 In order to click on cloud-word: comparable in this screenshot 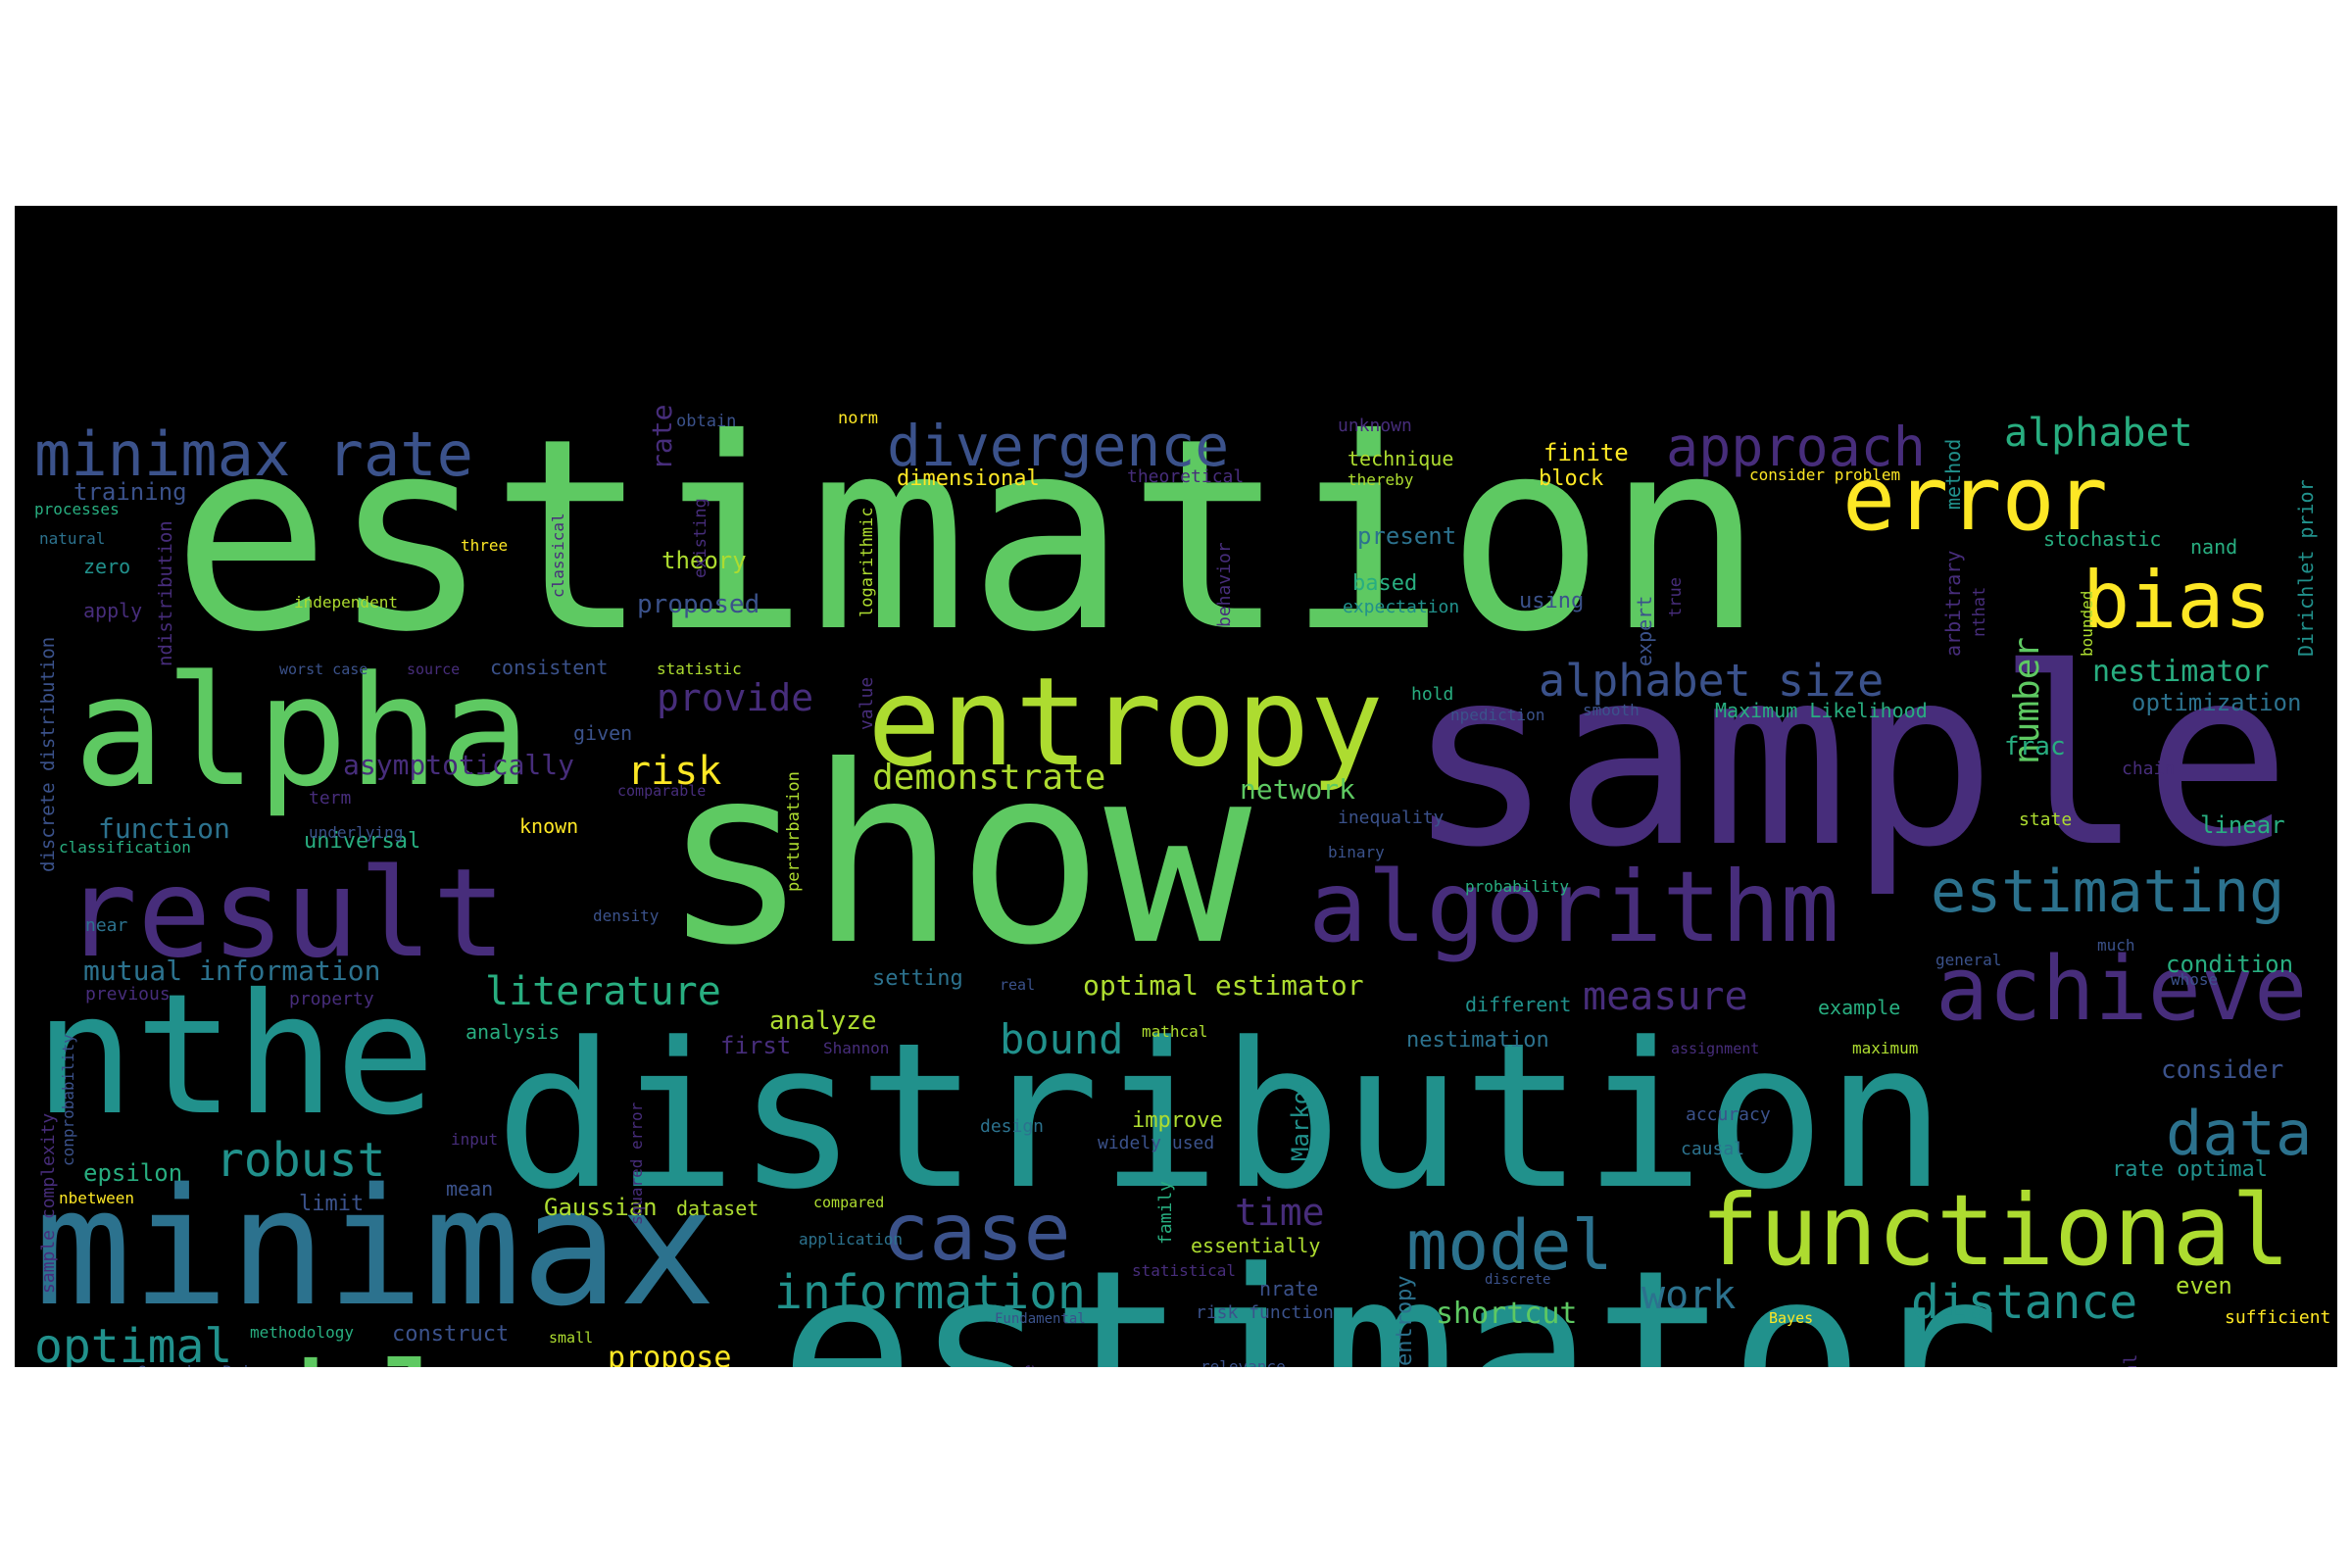, I will do `click(661, 791)`.